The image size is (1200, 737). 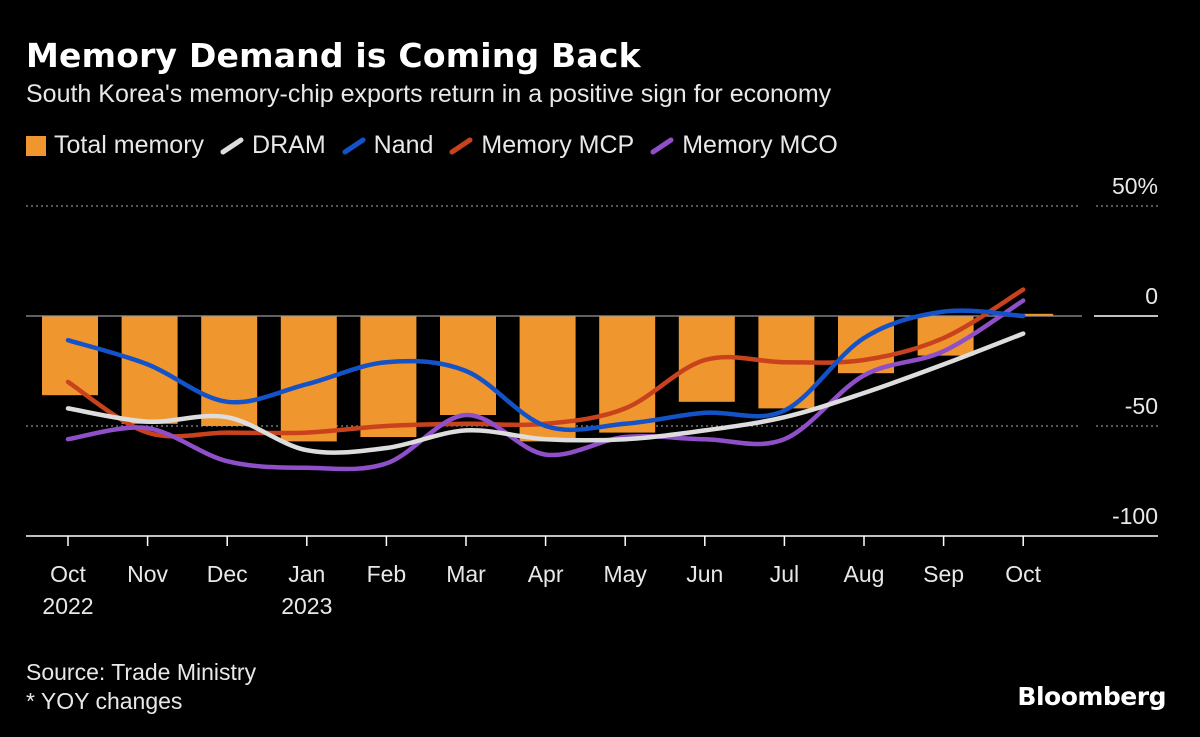 I want to click on legend-swatch-memory-mcp, so click(x=461, y=145).